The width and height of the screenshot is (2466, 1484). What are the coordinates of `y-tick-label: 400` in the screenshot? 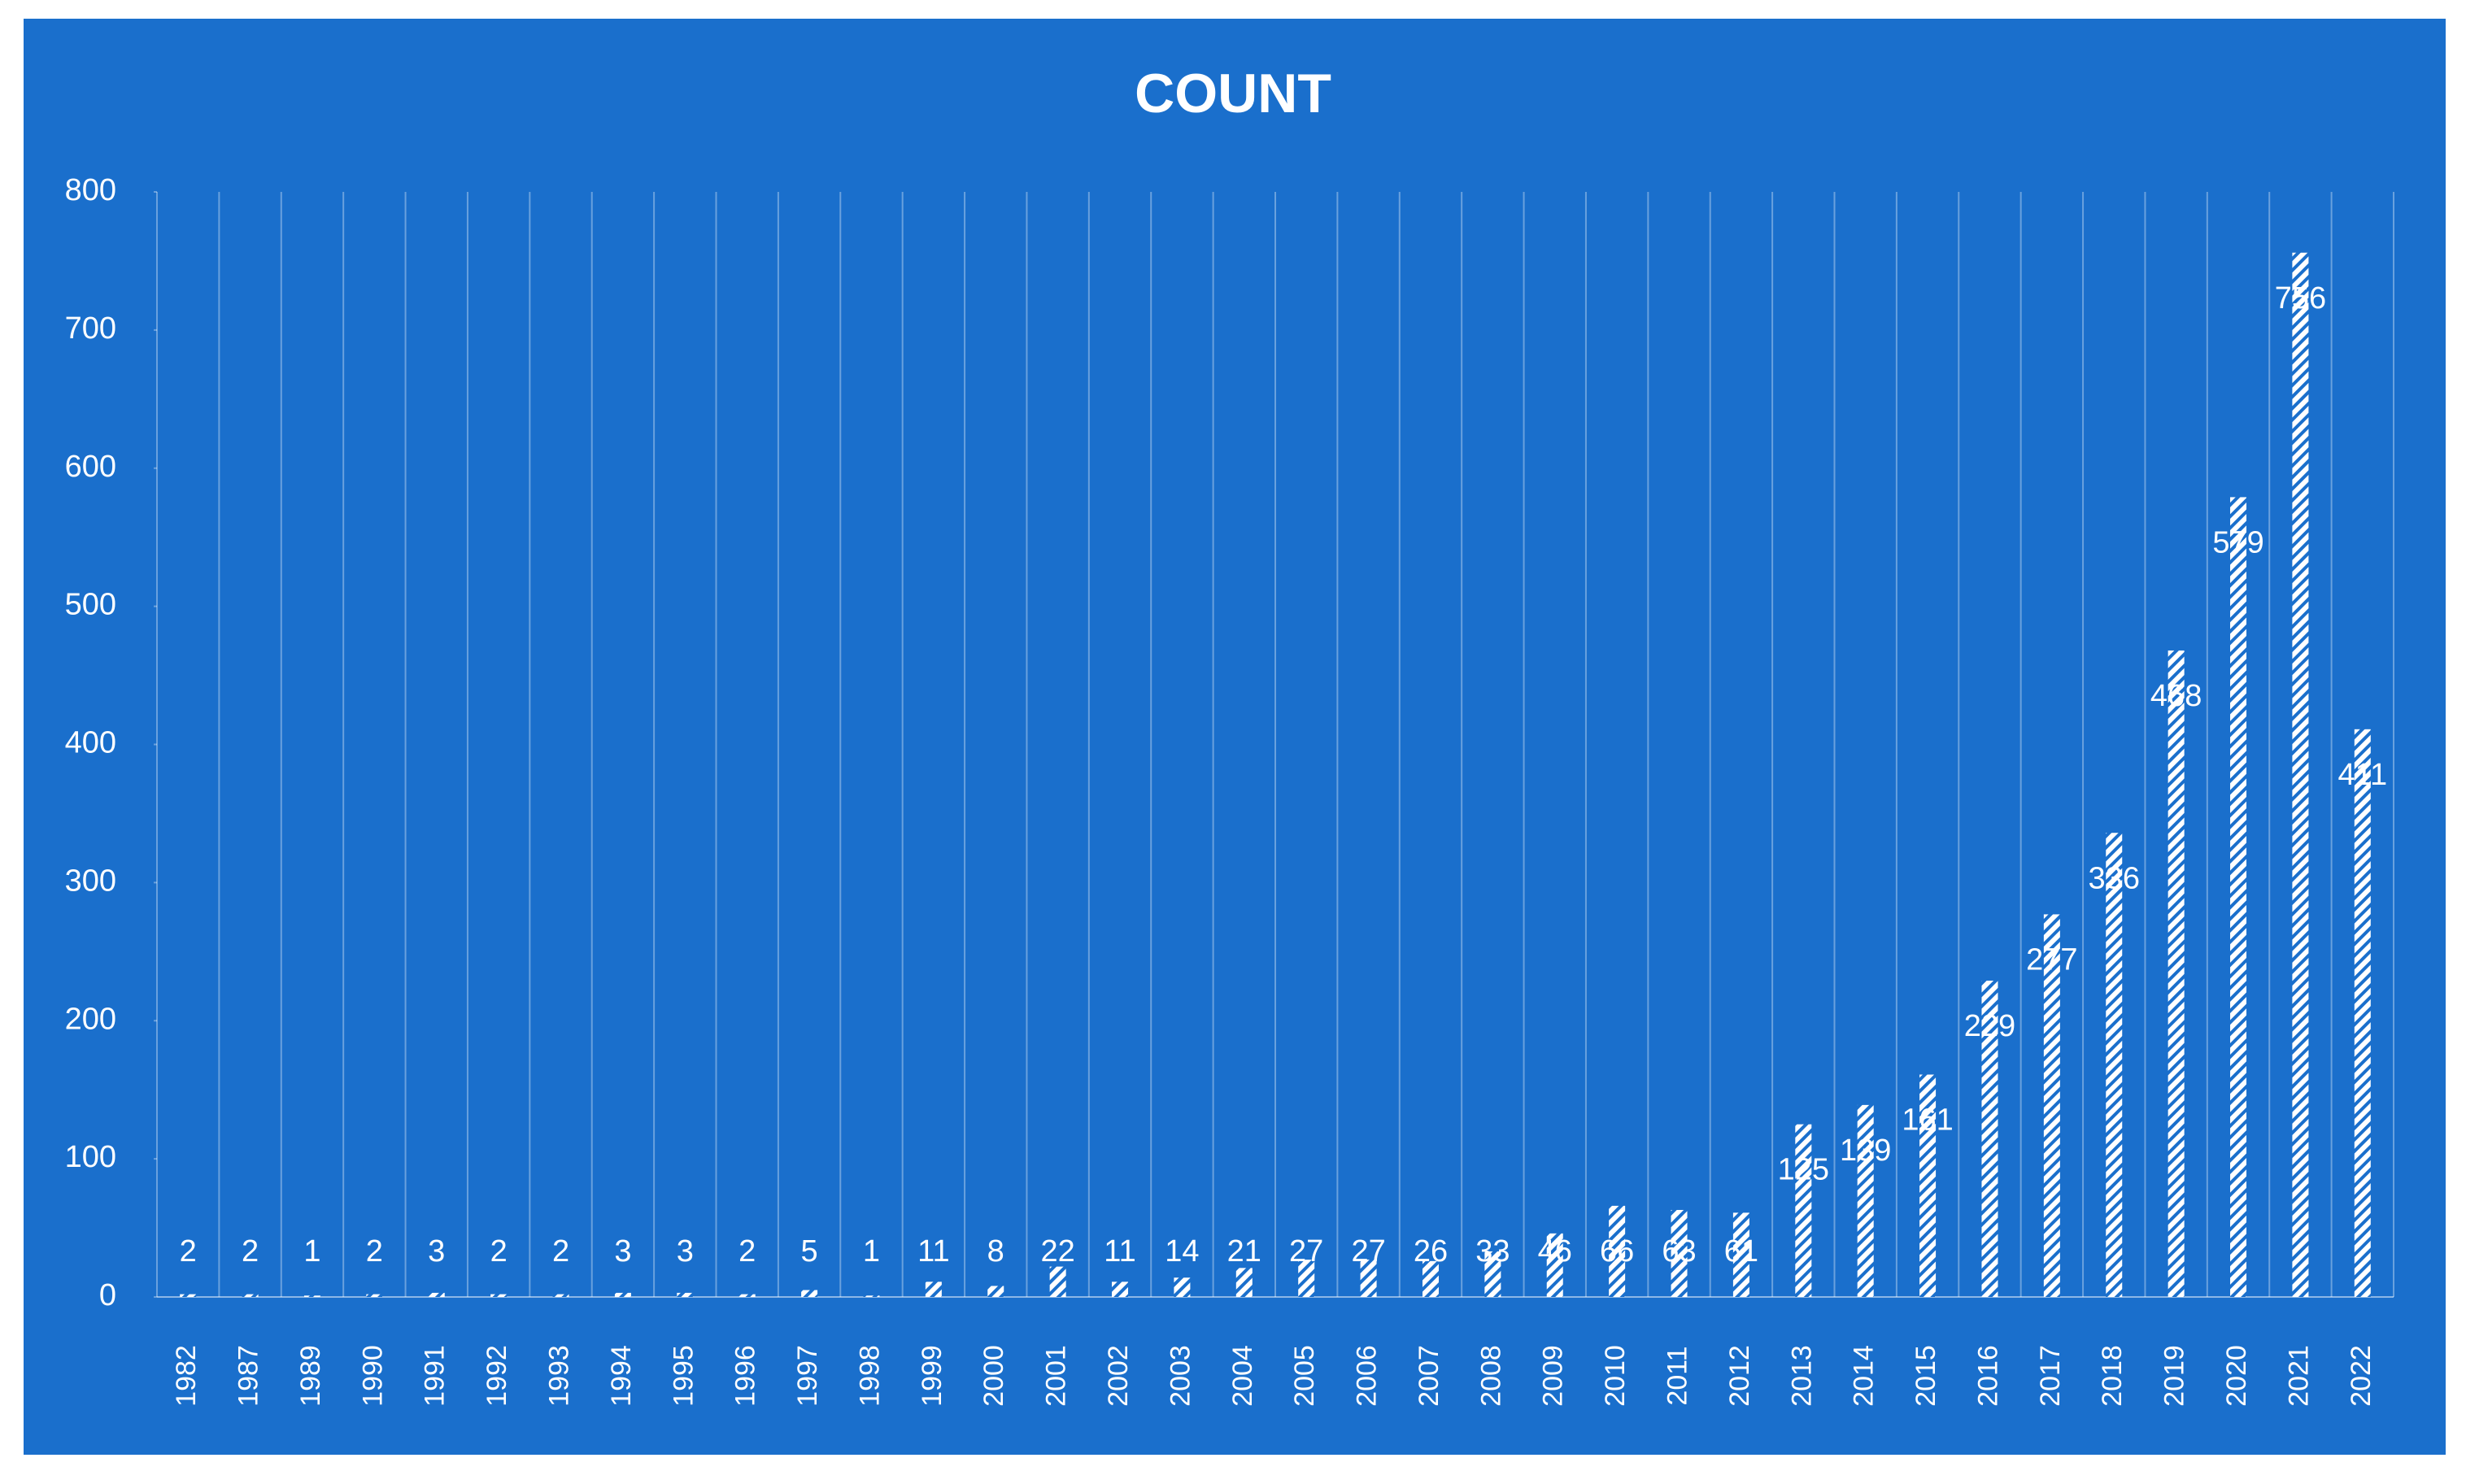 It's located at (90, 743).